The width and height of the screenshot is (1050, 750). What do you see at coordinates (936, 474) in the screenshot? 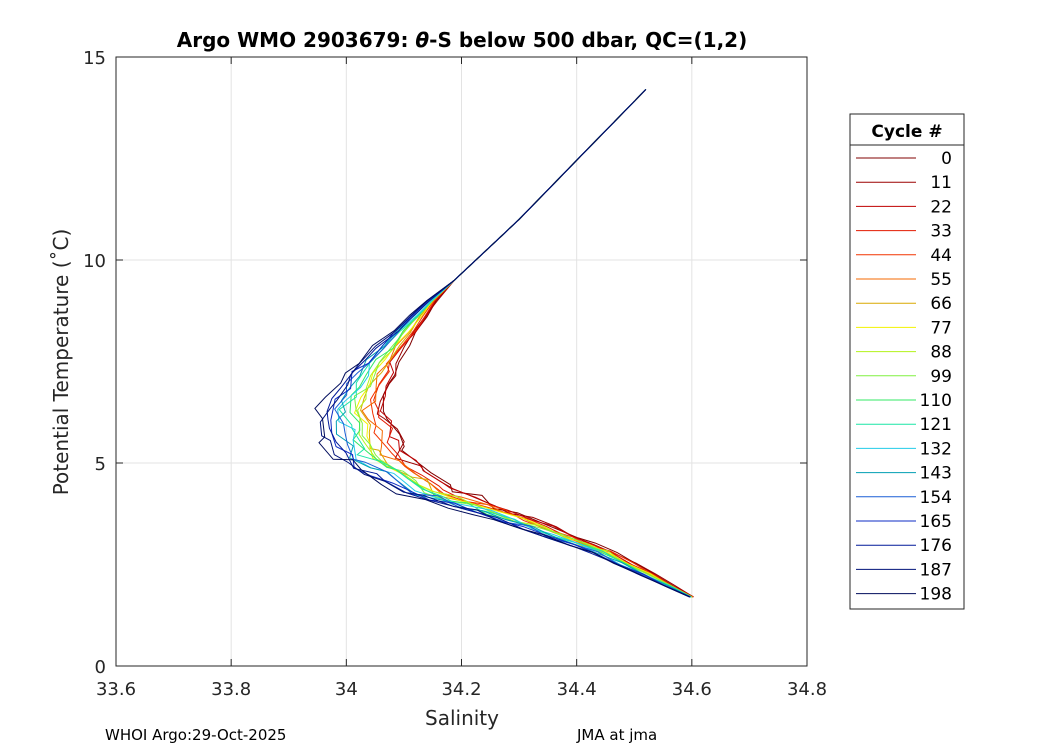
I see `legend-label: 143` at bounding box center [936, 474].